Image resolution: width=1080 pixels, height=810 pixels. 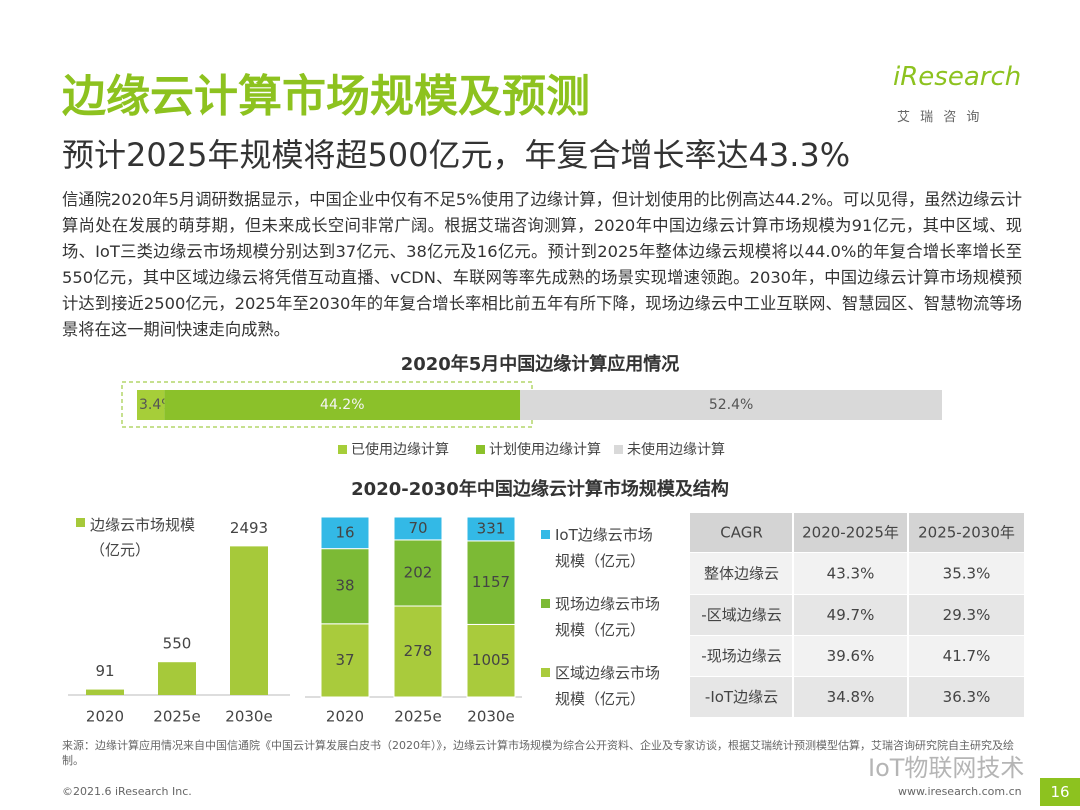 I want to click on value-label: 1157, so click(x=491, y=582).